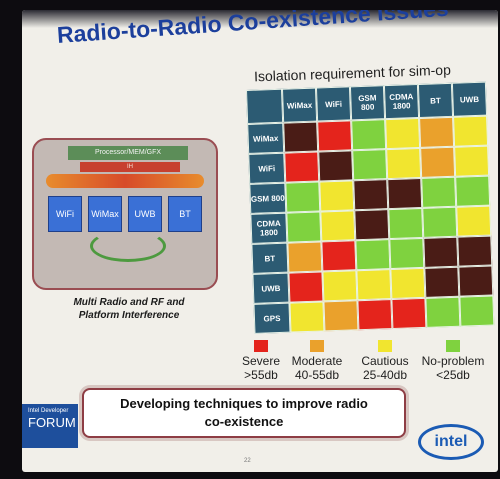  Describe the element at coordinates (271, 288) in the screenshot. I see `row-header: UWB` at that location.